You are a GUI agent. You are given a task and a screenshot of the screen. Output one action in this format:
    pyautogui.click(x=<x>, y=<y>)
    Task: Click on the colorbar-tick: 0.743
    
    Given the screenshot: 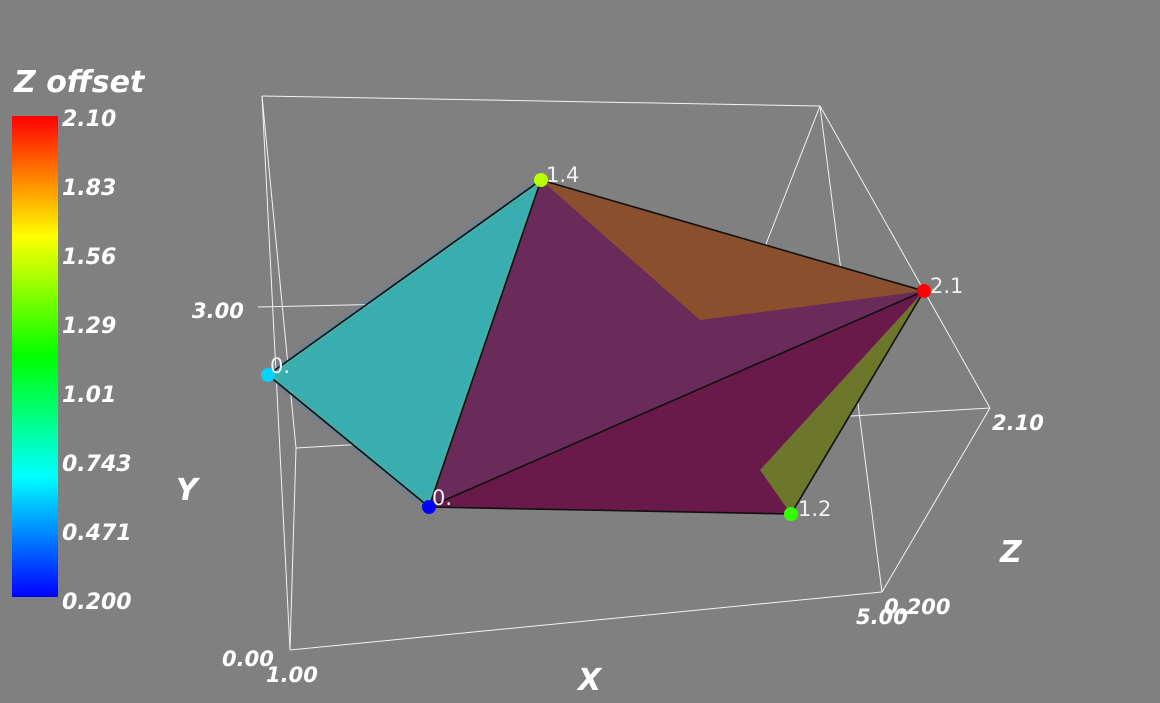 What is the action you would take?
    pyautogui.click(x=97, y=464)
    